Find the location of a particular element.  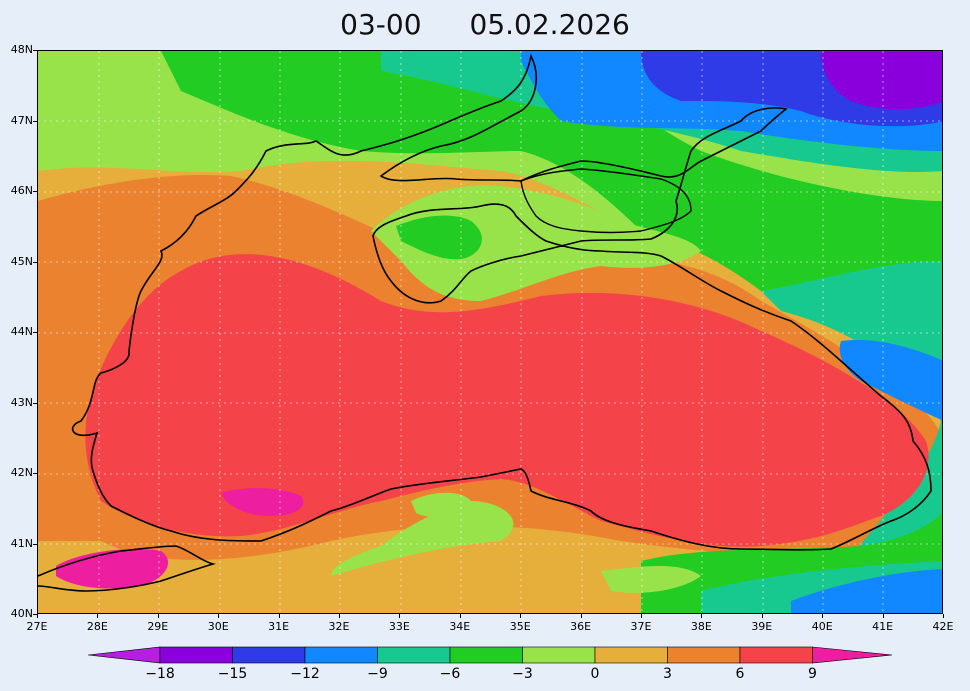

field-lime-crimea is located at coordinates (536, 243).